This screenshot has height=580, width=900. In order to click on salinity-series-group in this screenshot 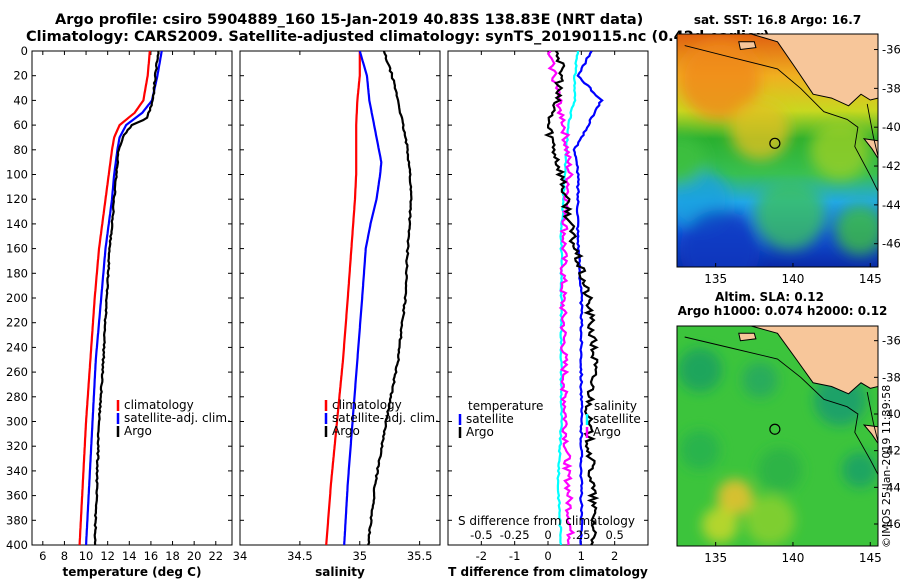, I will do `click(369, 298)`.